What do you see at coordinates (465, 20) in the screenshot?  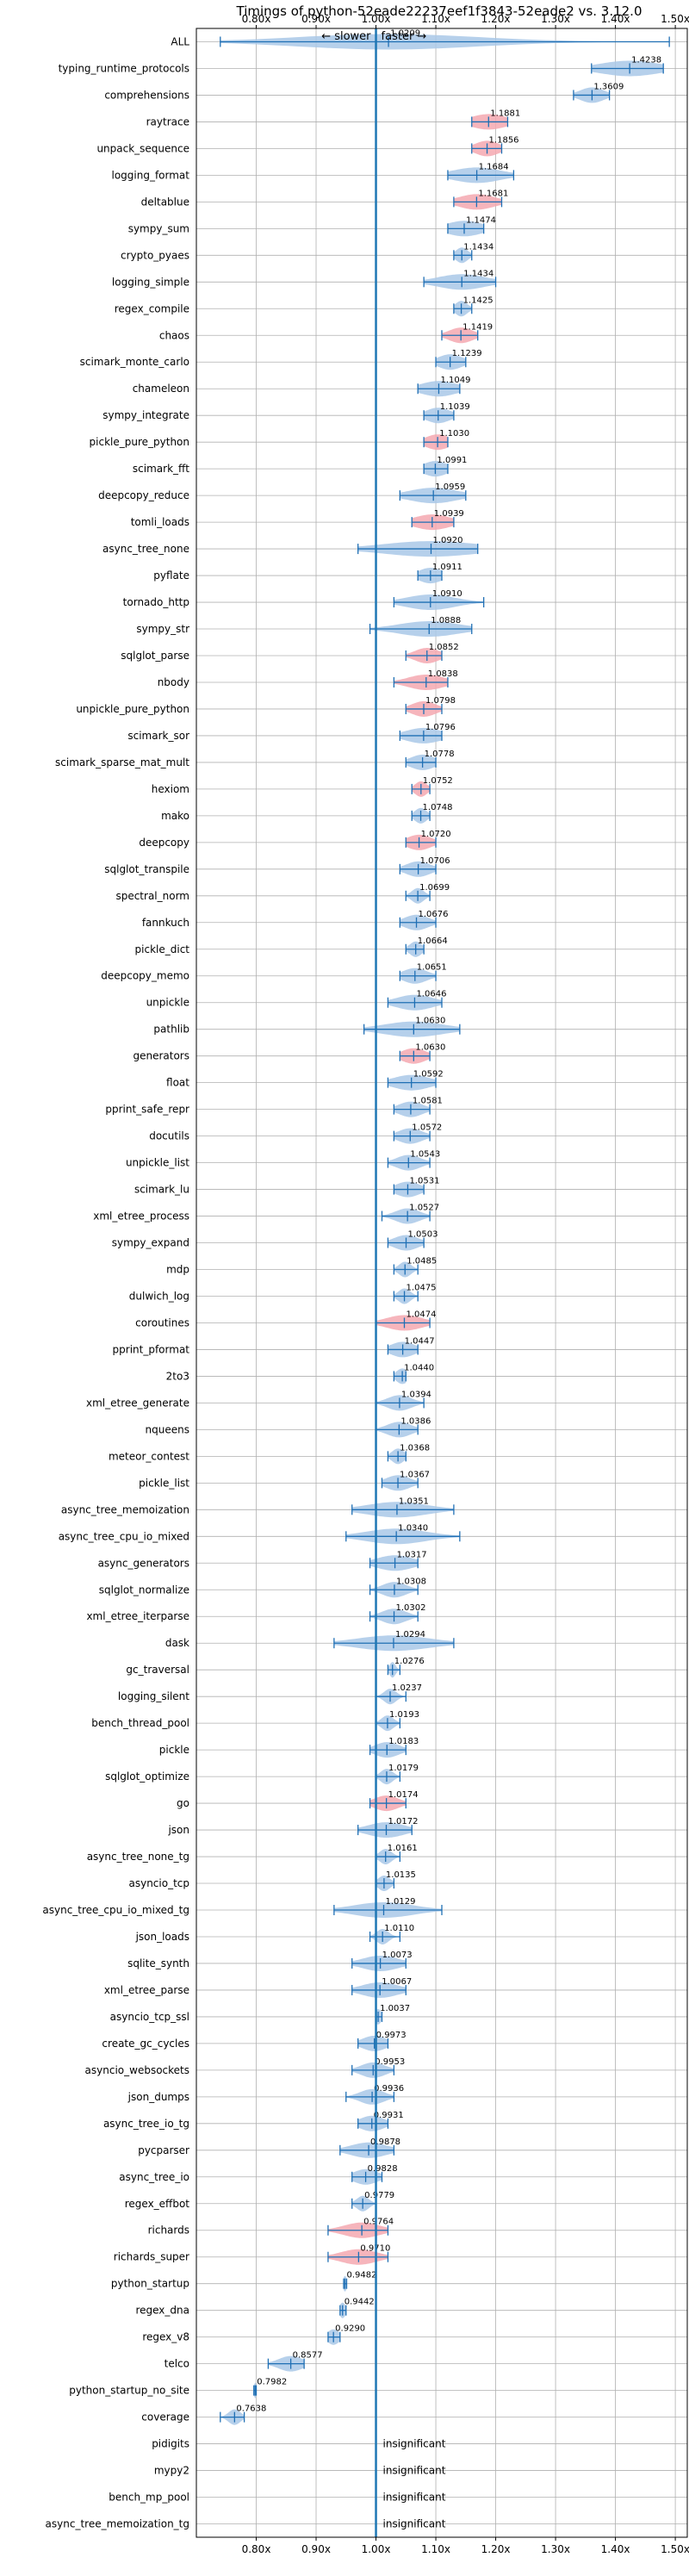 I see `x-axis-top-ticks: 0.80x 0.90x 1.00x 1.10x 1.20x 1.30x 1.40x 1.50x` at bounding box center [465, 20].